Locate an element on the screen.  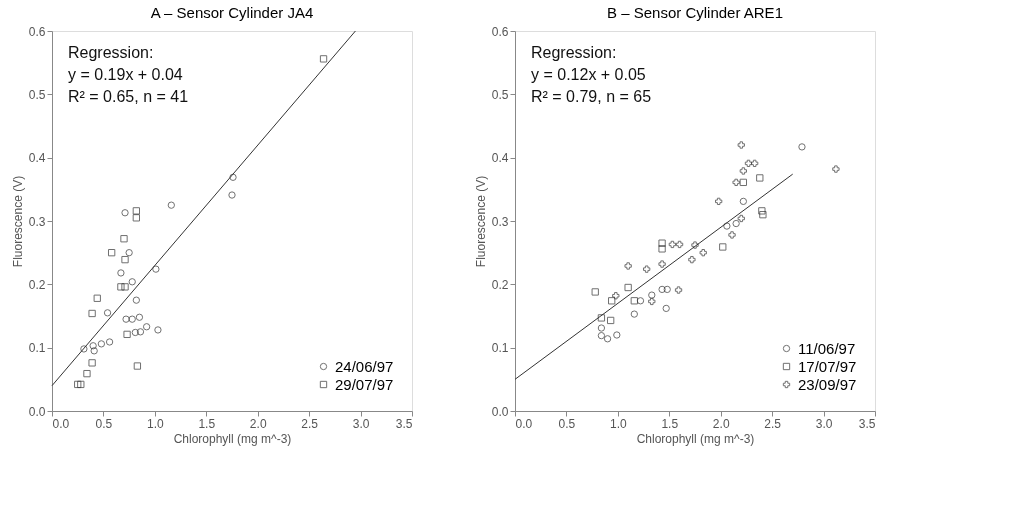
annotation: y = 0.12x + 0.05 is located at coordinates (588, 74).